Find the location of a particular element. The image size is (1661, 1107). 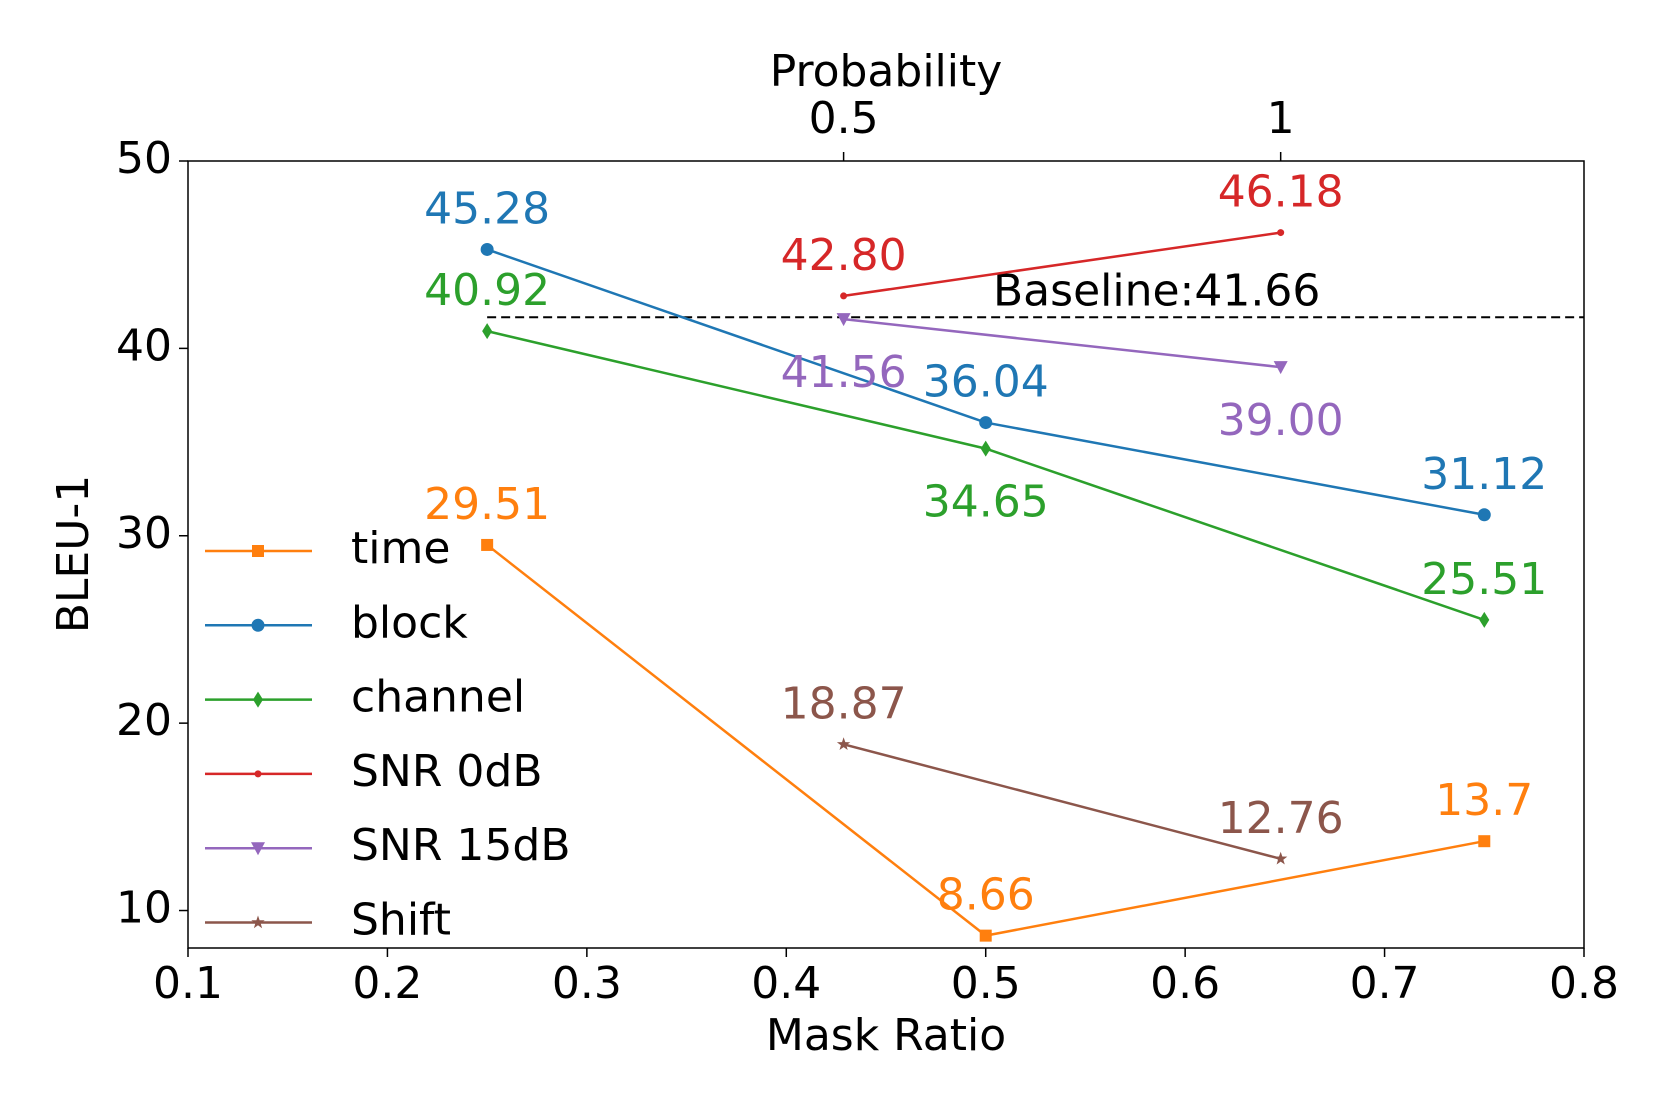

data-label: 31.12 is located at coordinates (1484, 474).